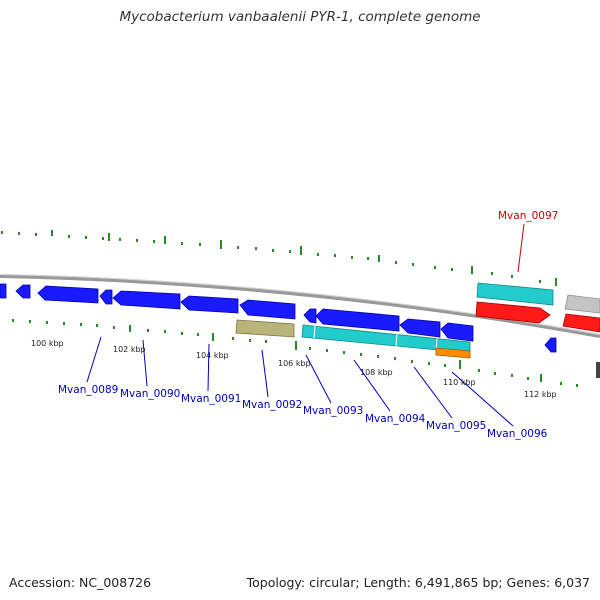 The image size is (600, 600). I want to click on gc-ticks-inner, so click(295, 353).